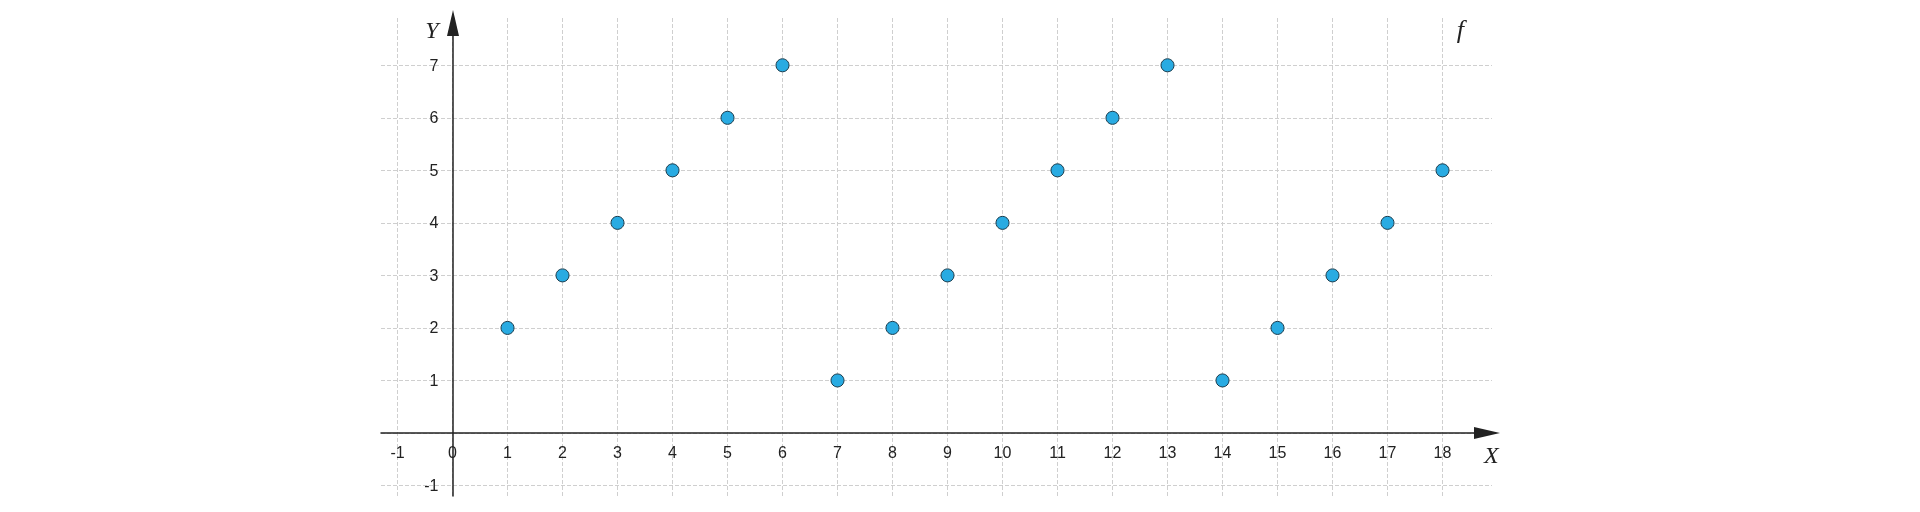  Describe the element at coordinates (434, 328) in the screenshot. I see `y-tick-label: 2` at that location.